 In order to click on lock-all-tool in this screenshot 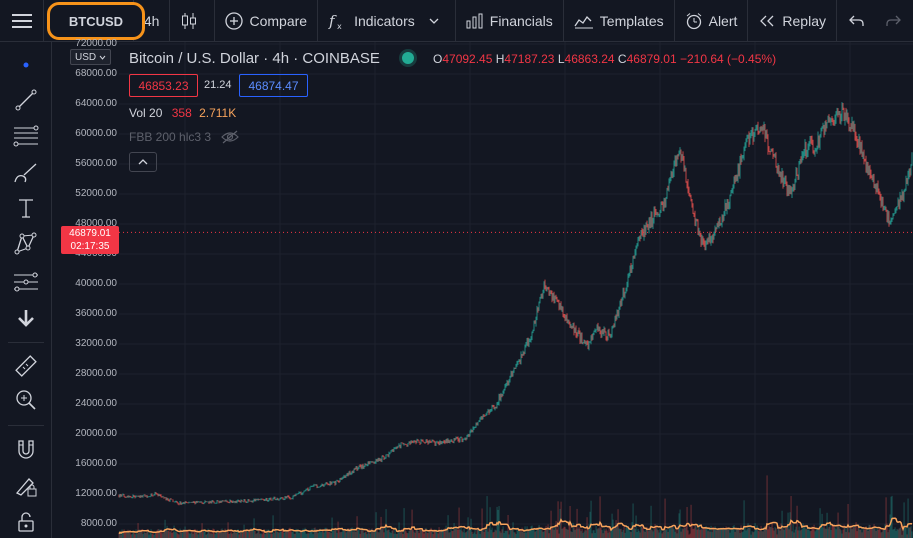, I will do `click(26, 521)`.